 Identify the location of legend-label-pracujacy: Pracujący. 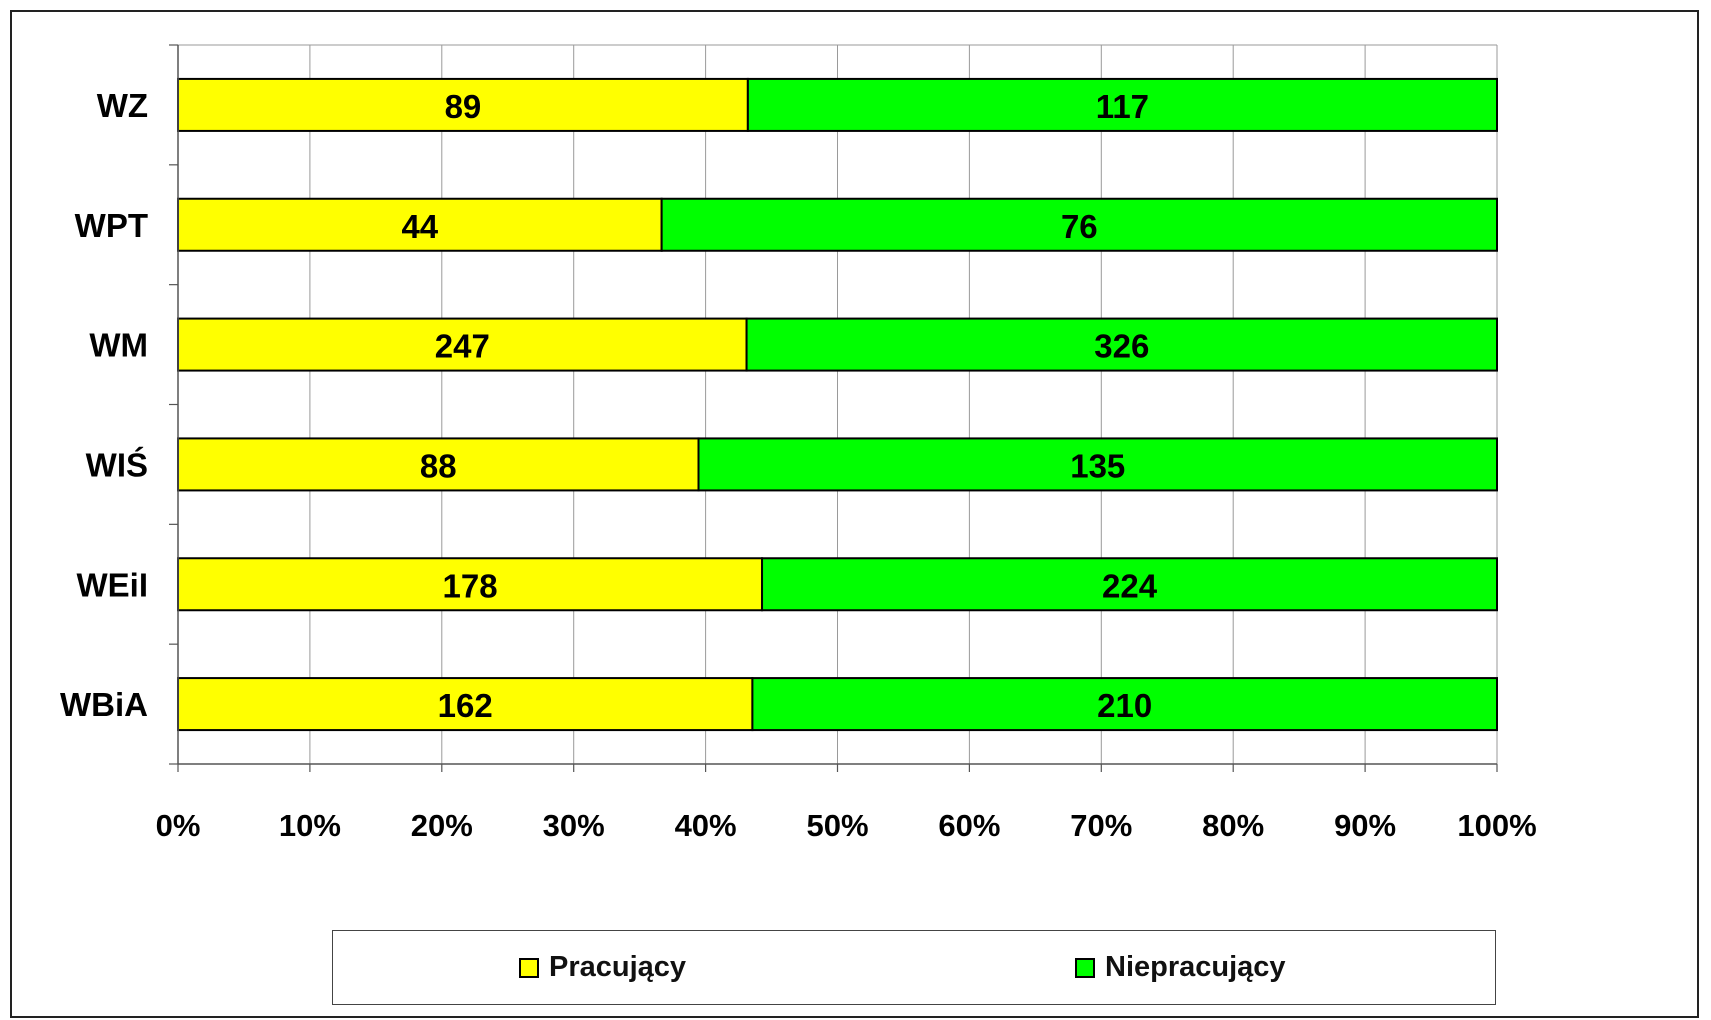
(618, 967).